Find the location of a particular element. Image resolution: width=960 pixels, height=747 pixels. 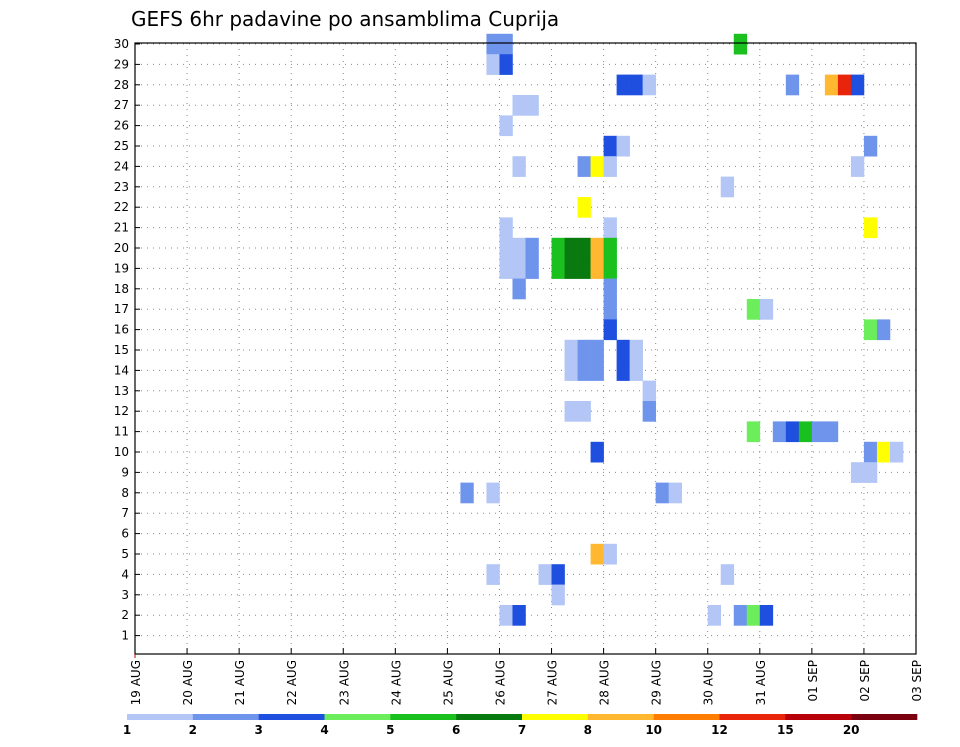

x-tick-label: 25 AUG is located at coordinates (448, 682).